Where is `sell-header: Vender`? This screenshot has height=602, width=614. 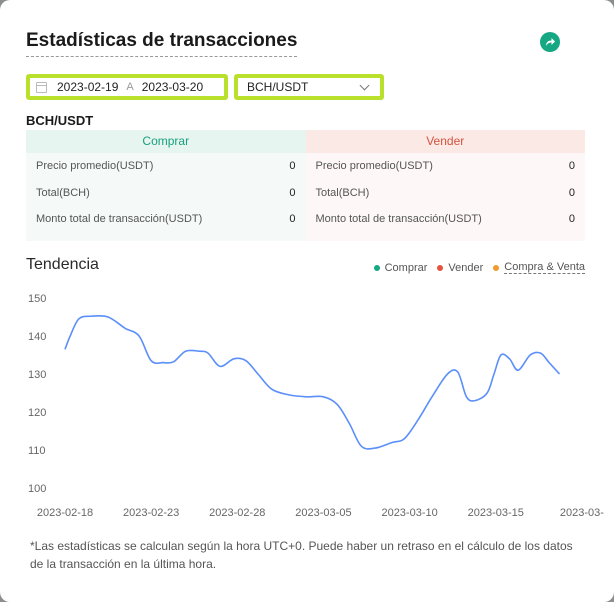 sell-header: Vender is located at coordinates (445, 141).